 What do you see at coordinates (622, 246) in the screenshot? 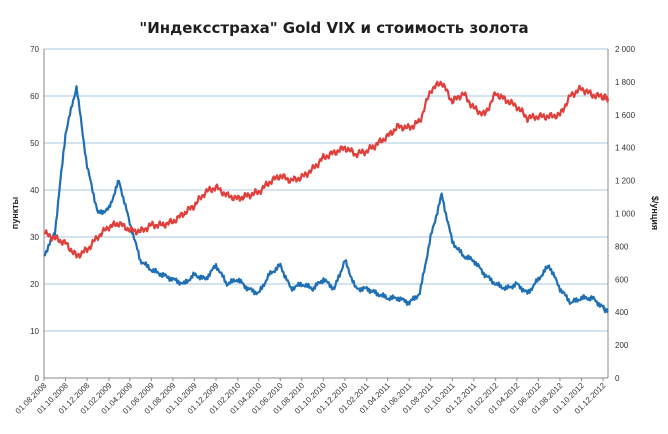
I see `y-right-tick-label: 800` at bounding box center [622, 246].